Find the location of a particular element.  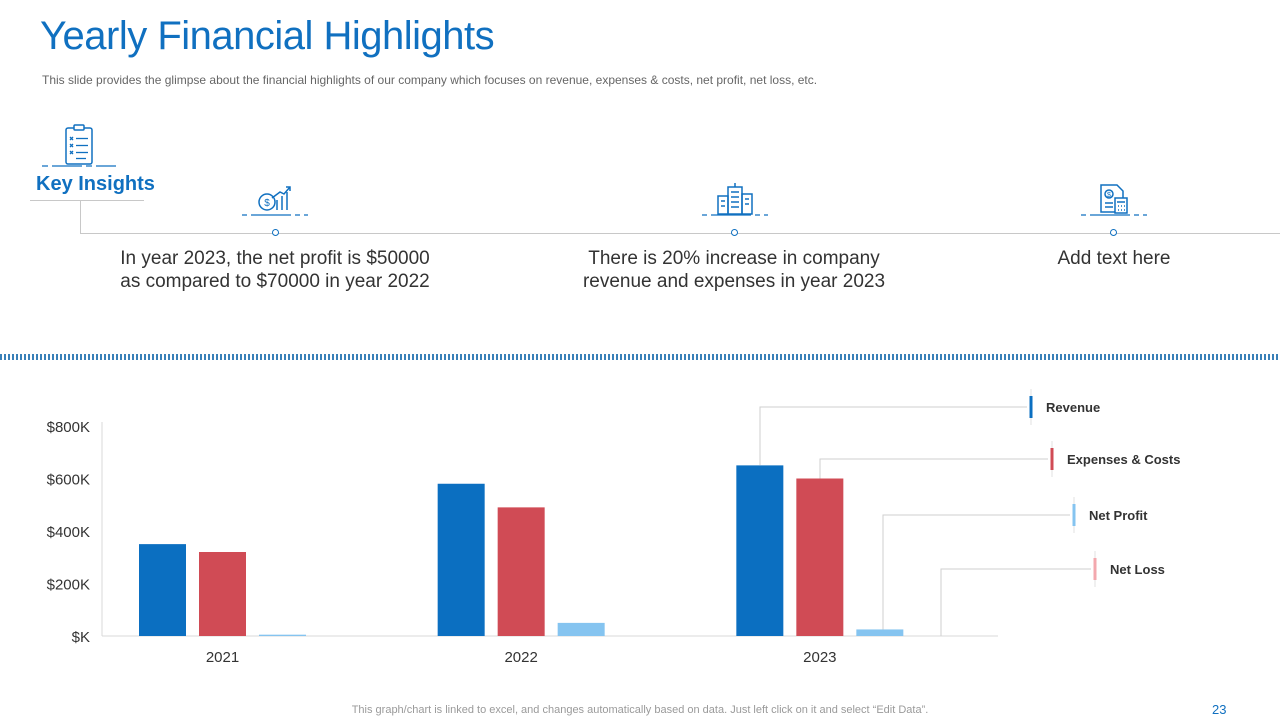

y-tick-label: $600K is located at coordinates (68, 480).